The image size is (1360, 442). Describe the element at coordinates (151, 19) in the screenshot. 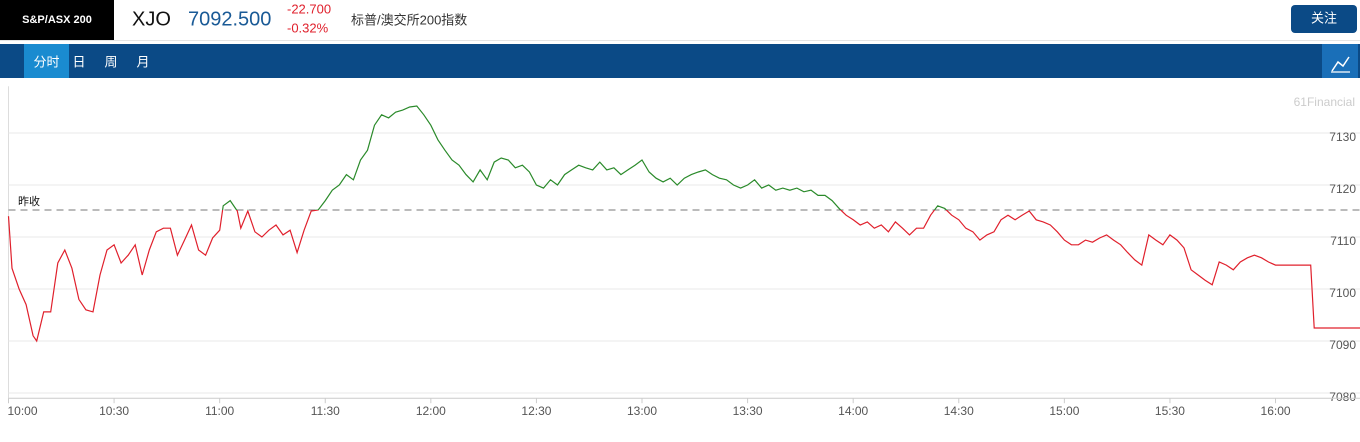

I see `symbol: XJO` at that location.